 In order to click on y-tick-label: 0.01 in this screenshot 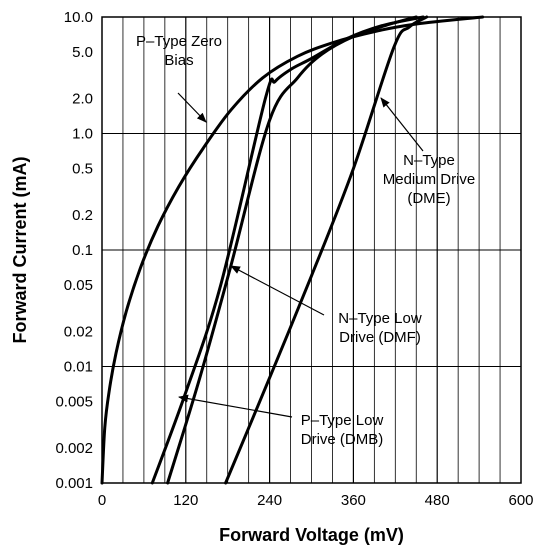, I will do `click(78, 367)`.